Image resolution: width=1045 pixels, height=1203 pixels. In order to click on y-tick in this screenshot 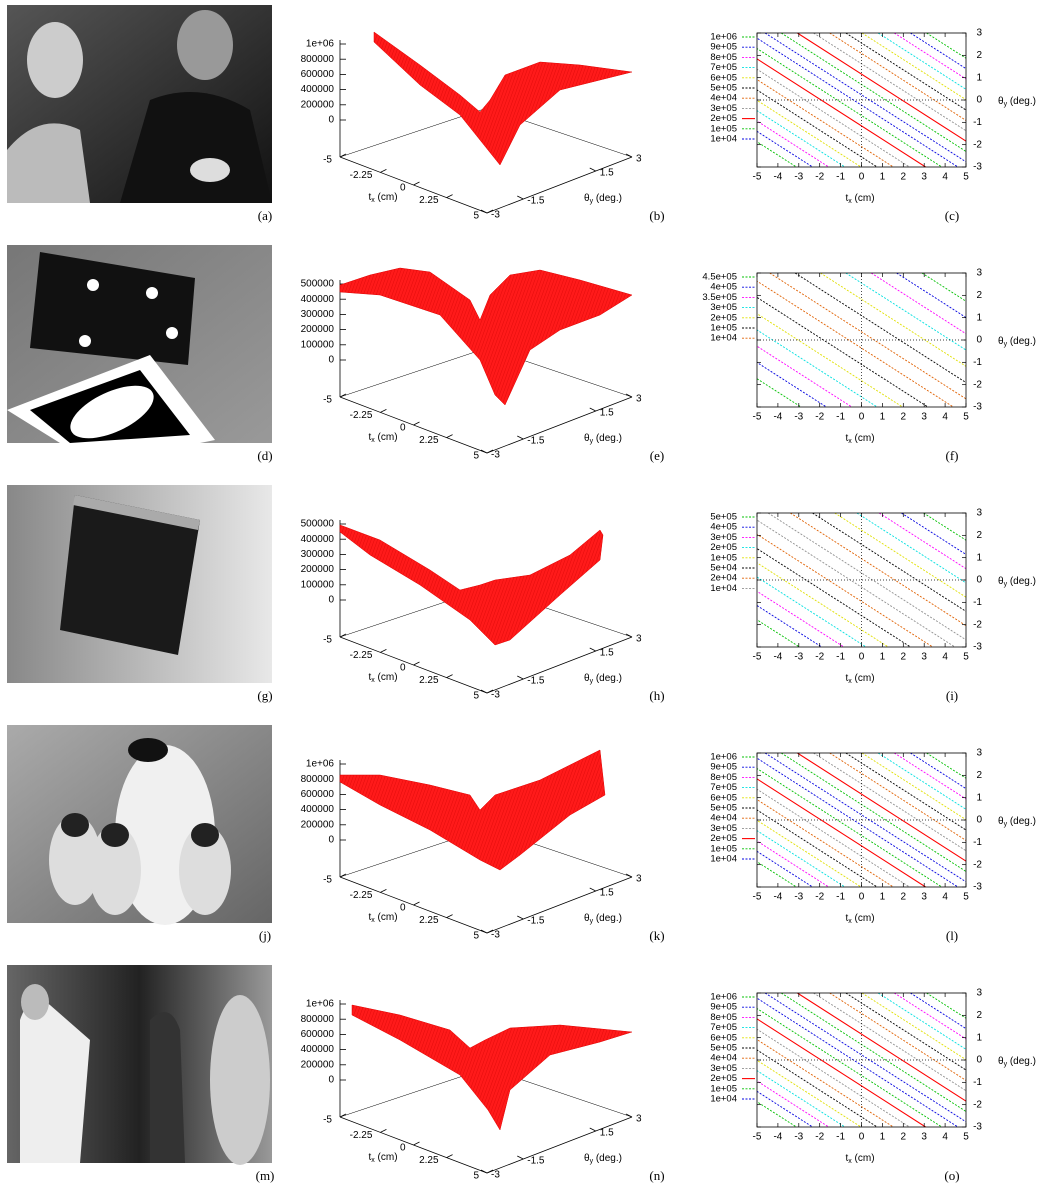, I will do `click(520, 1157)`.